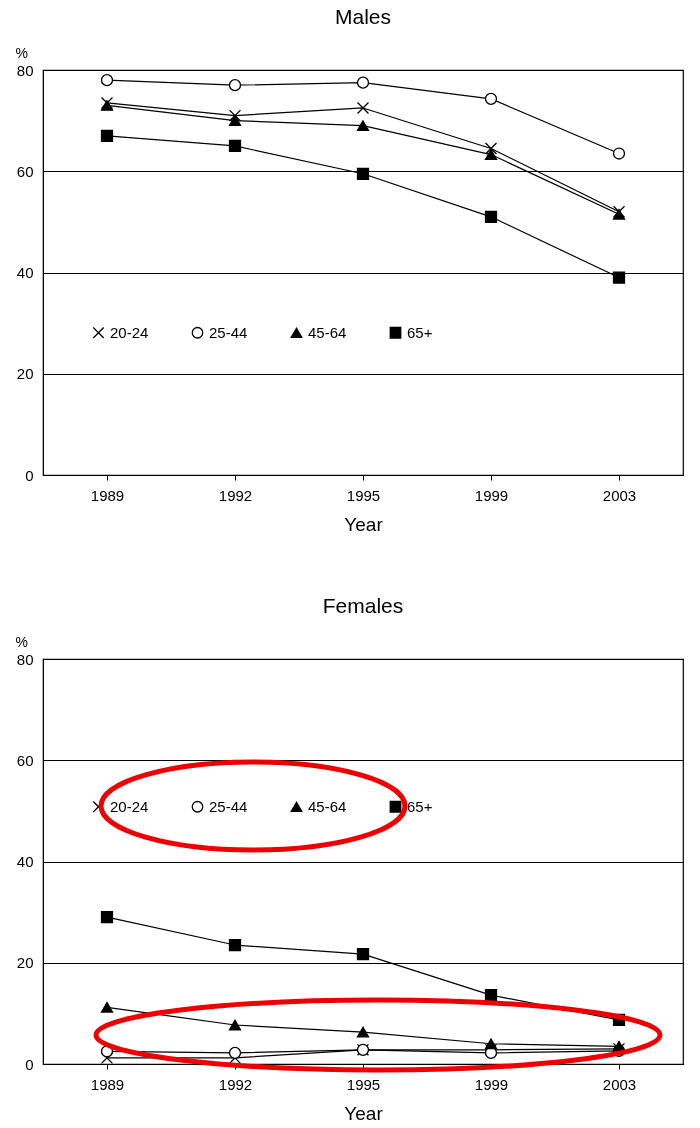 Image resolution: width=700 pixels, height=1128 pixels. Describe the element at coordinates (363, 605) in the screenshot. I see `chart-title: Females` at that location.